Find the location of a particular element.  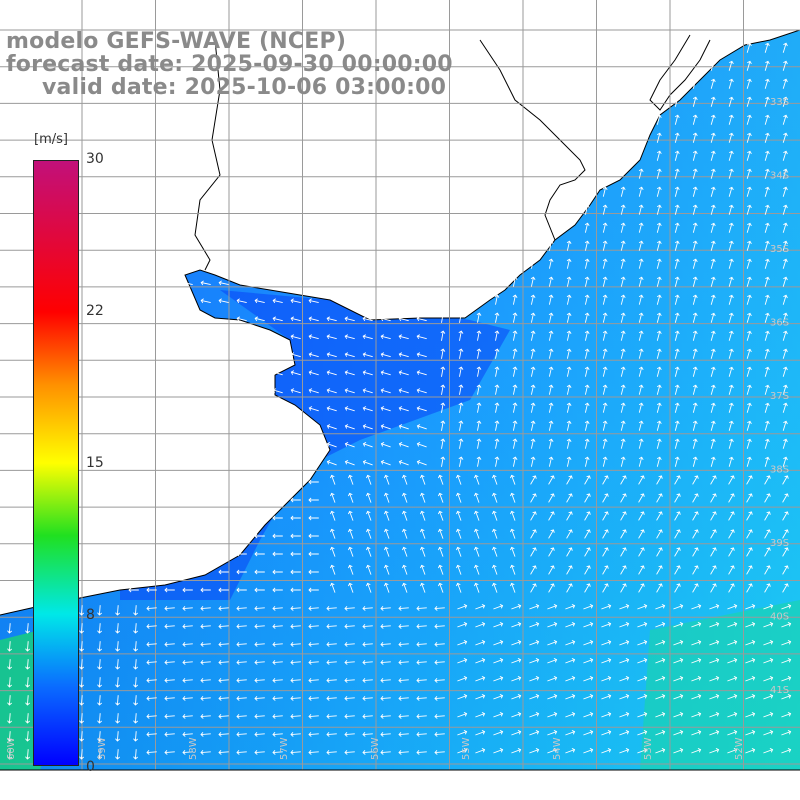

longitude-label: 53W is located at coordinates (648, 748).